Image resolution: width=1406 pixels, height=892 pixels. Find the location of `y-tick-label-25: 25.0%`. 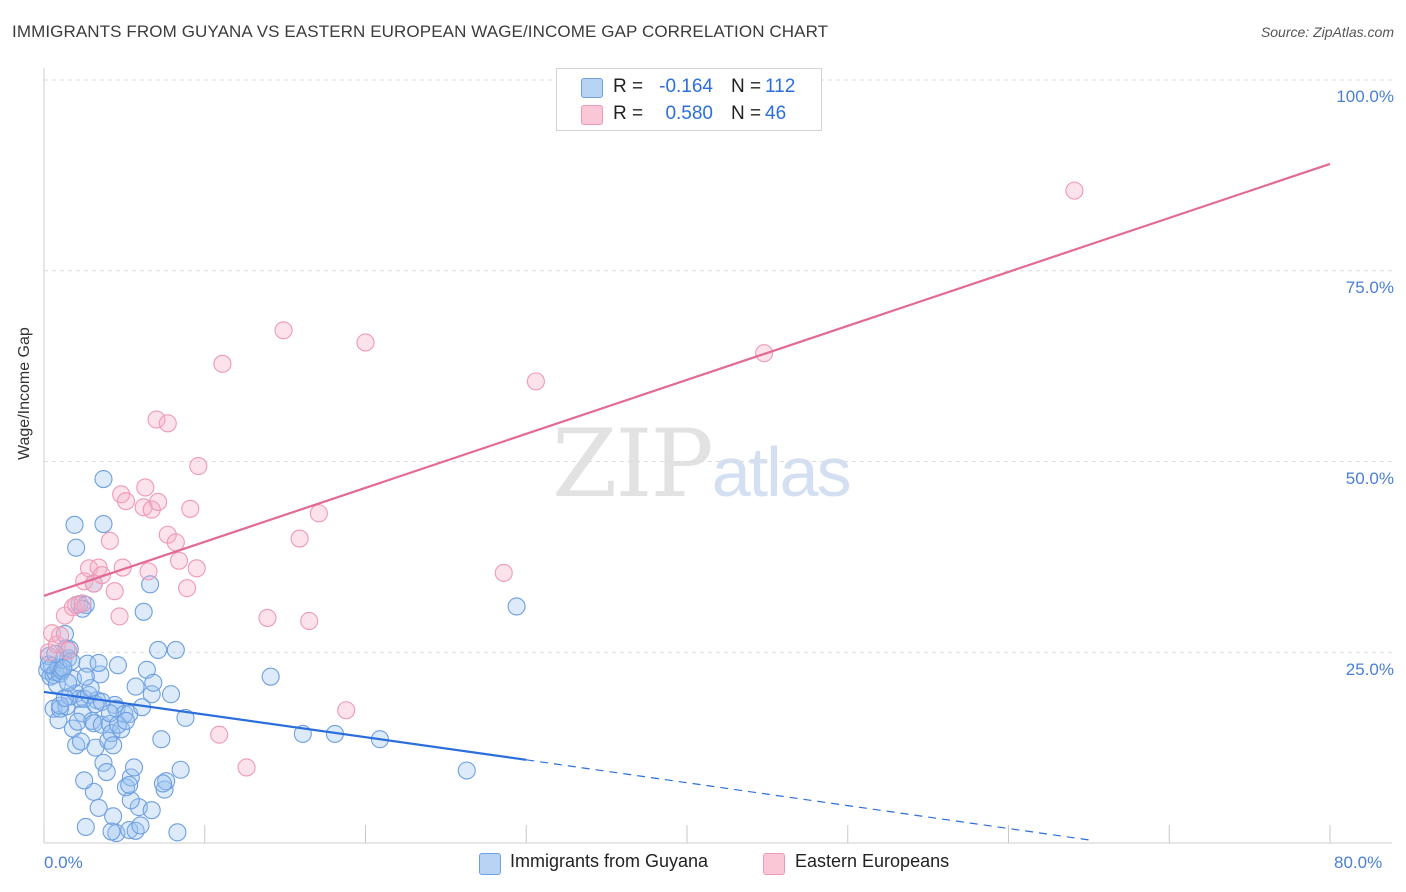

y-tick-label-25: 25.0% is located at coordinates (1369, 669).